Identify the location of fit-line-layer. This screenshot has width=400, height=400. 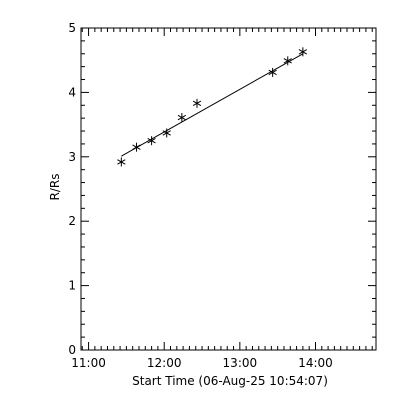
(212, 105).